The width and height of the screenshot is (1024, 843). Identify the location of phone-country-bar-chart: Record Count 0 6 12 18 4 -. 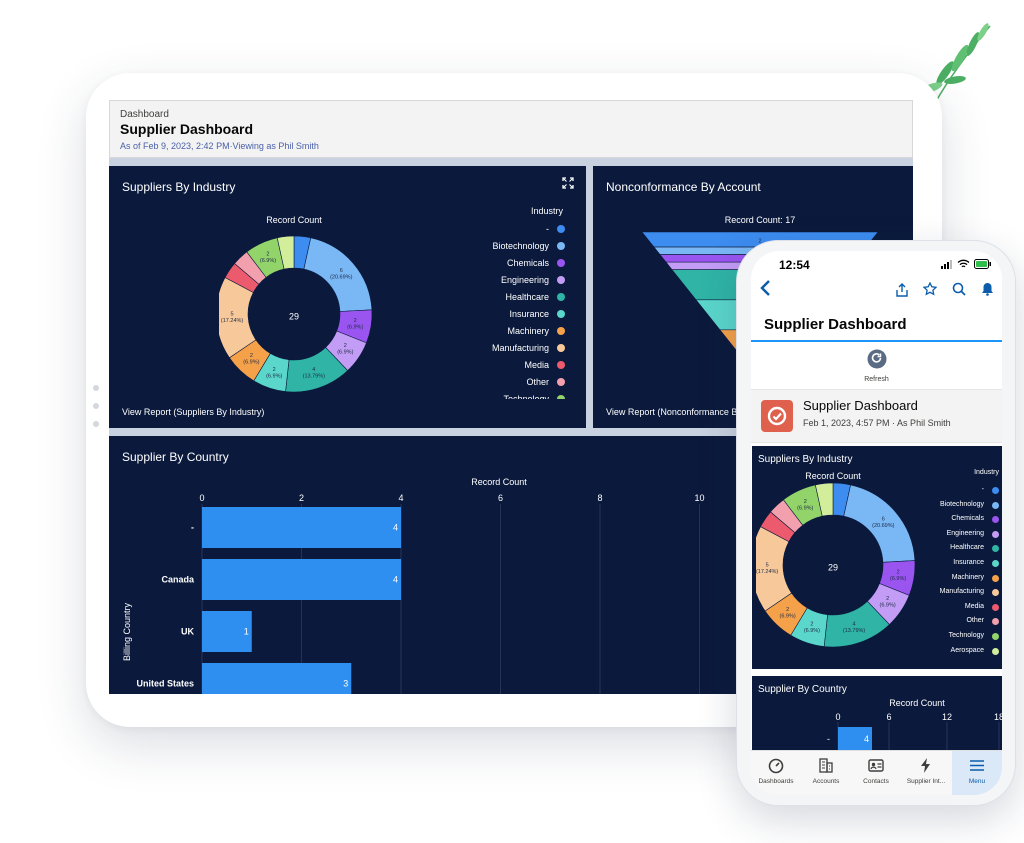
(877, 713).